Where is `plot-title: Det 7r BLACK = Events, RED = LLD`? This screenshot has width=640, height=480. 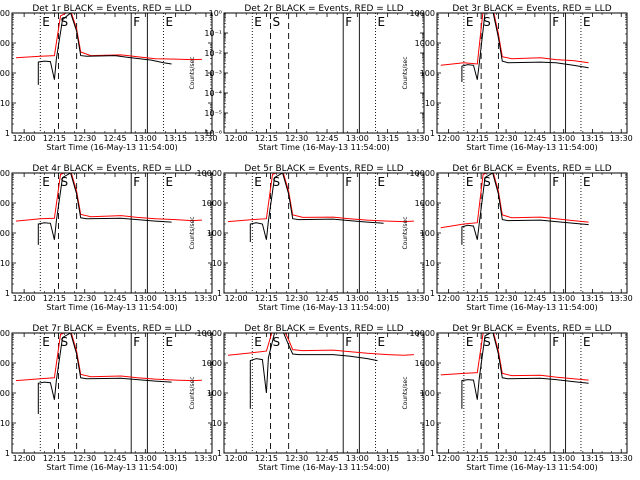 plot-title: Det 7r BLACK = Events, RED = LLD is located at coordinates (111, 329).